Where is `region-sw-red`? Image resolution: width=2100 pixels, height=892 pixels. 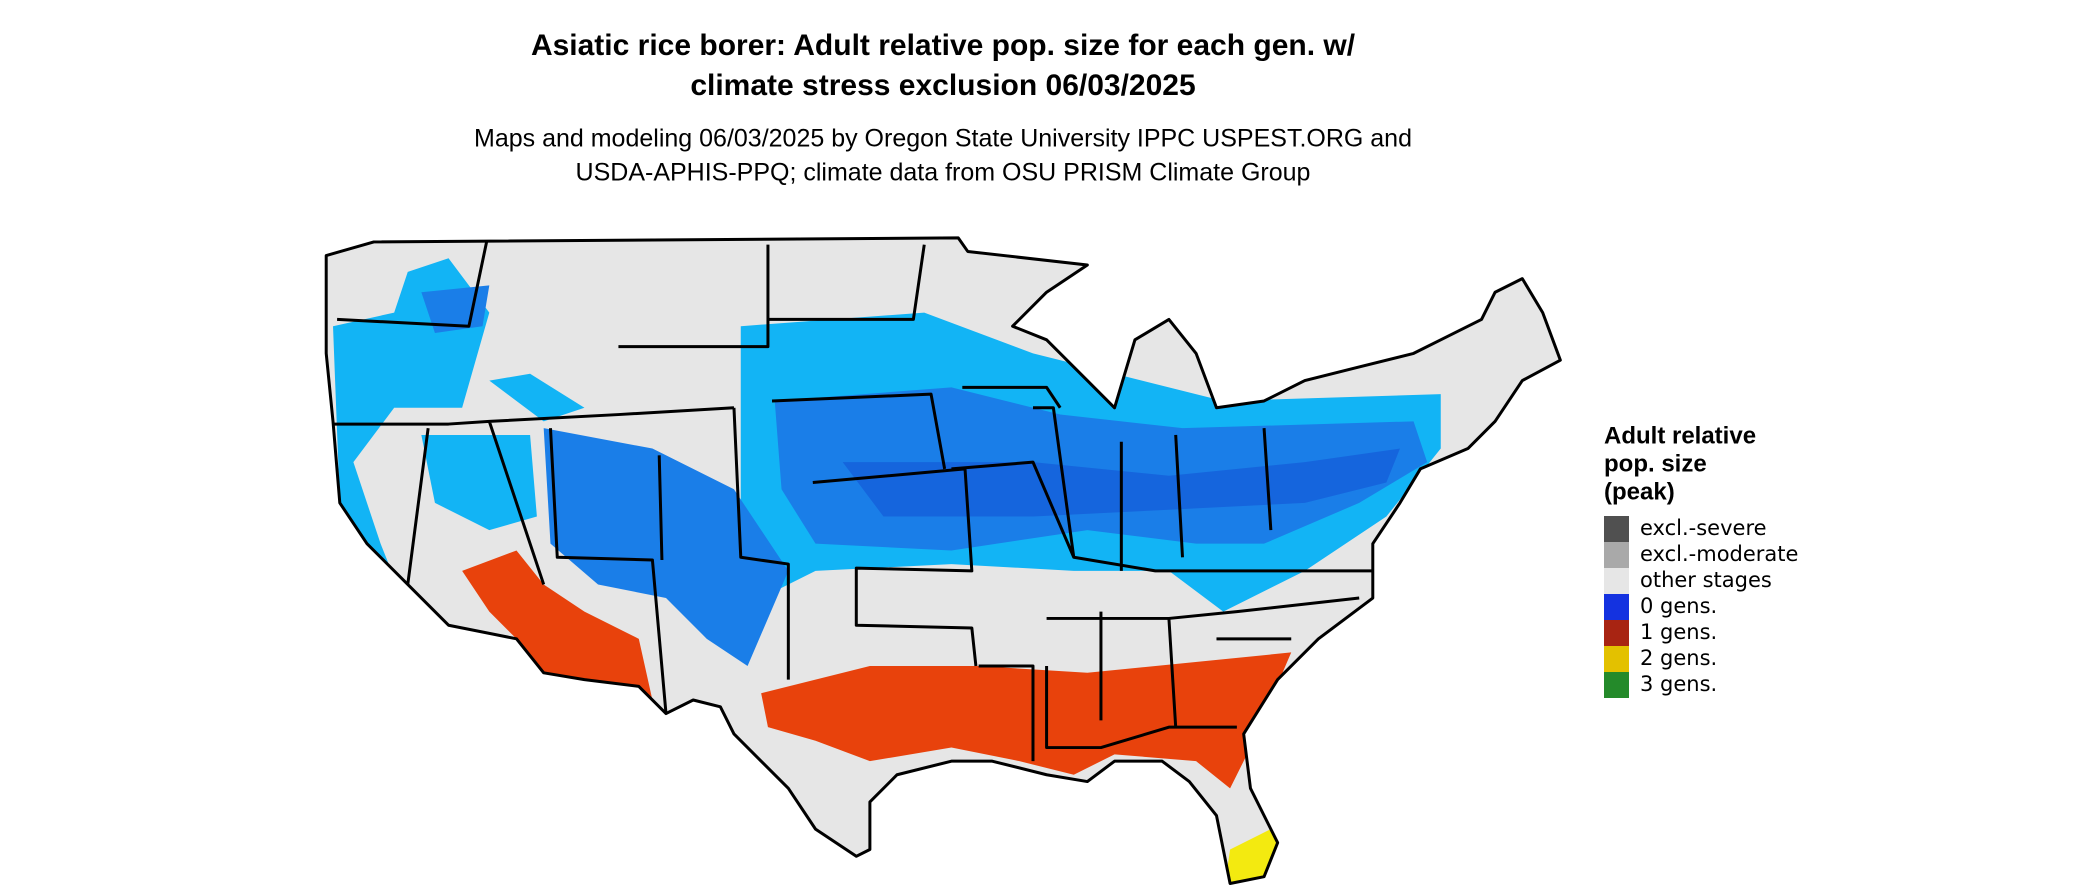
region-sw-red is located at coordinates (557, 625).